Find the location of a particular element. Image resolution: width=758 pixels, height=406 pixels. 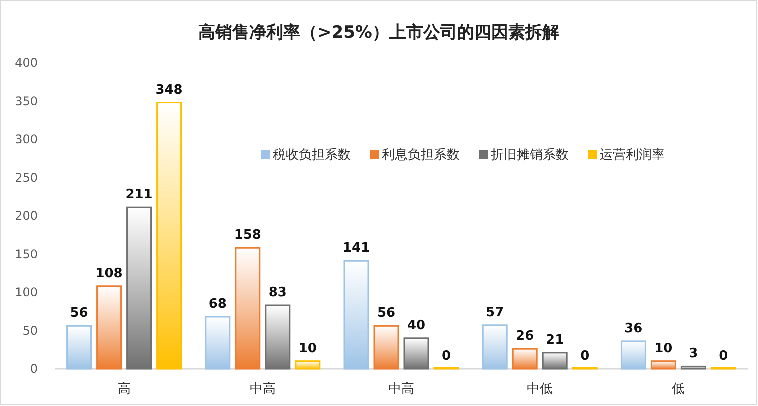

y-tick-label: 100 is located at coordinates (26, 293).